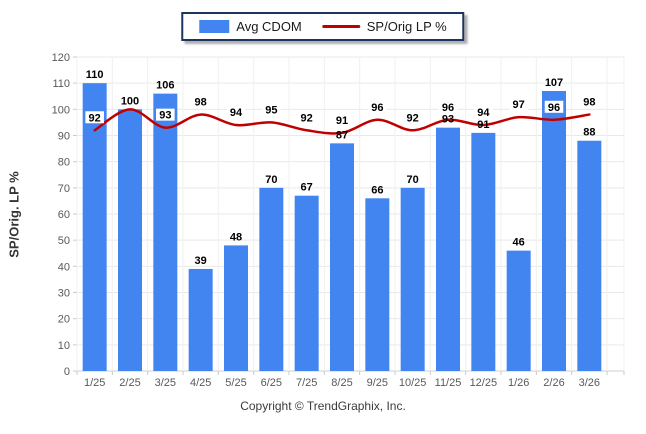 This screenshot has height=434, width=646. What do you see at coordinates (342, 135) in the screenshot?
I see `bar-value-label: 87` at bounding box center [342, 135].